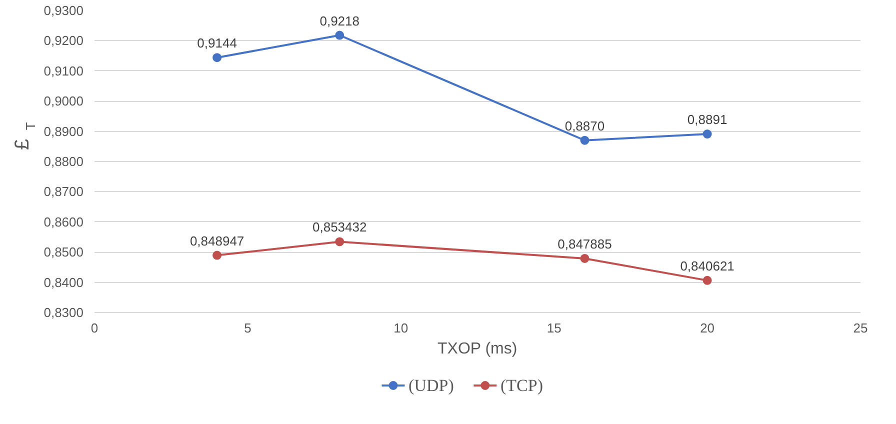  I want to click on y-tick-label: 0,8800, so click(64, 161).